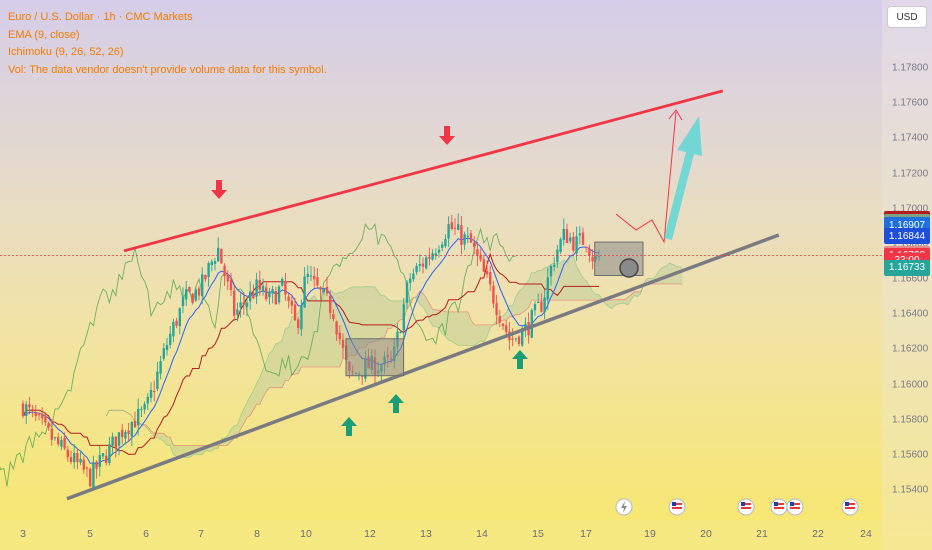  I want to click on time-tick: 3, so click(23, 534).